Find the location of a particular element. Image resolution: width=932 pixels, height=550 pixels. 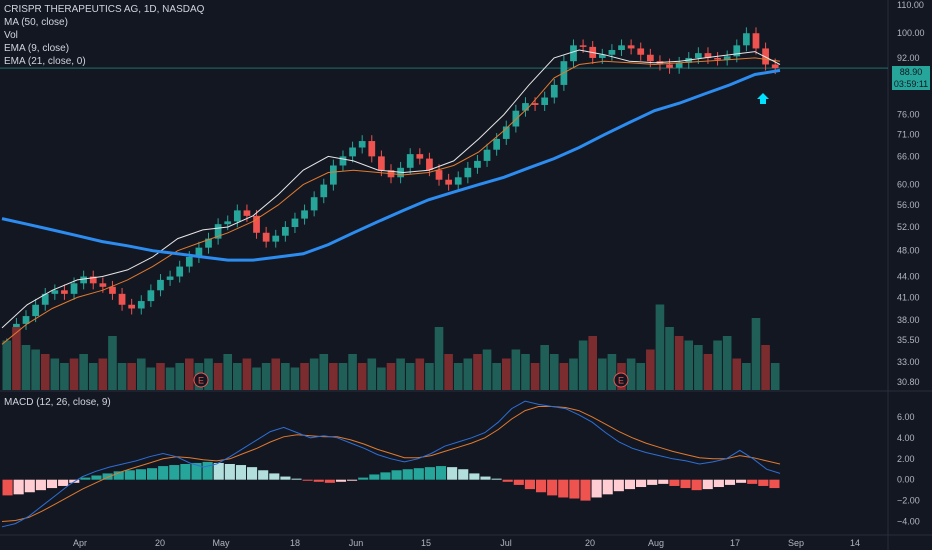

ma-legend: MA (50, close) is located at coordinates (36, 22).